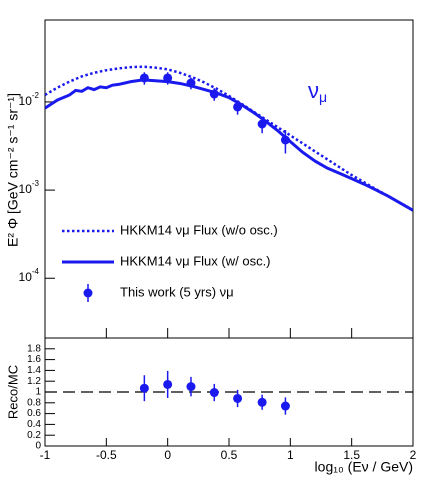 The height and width of the screenshot is (484, 445). What do you see at coordinates (13, 170) in the screenshot?
I see `y-axis-label: E² Φ [GeV cm⁻² s⁻¹ sr⁻¹]` at bounding box center [13, 170].